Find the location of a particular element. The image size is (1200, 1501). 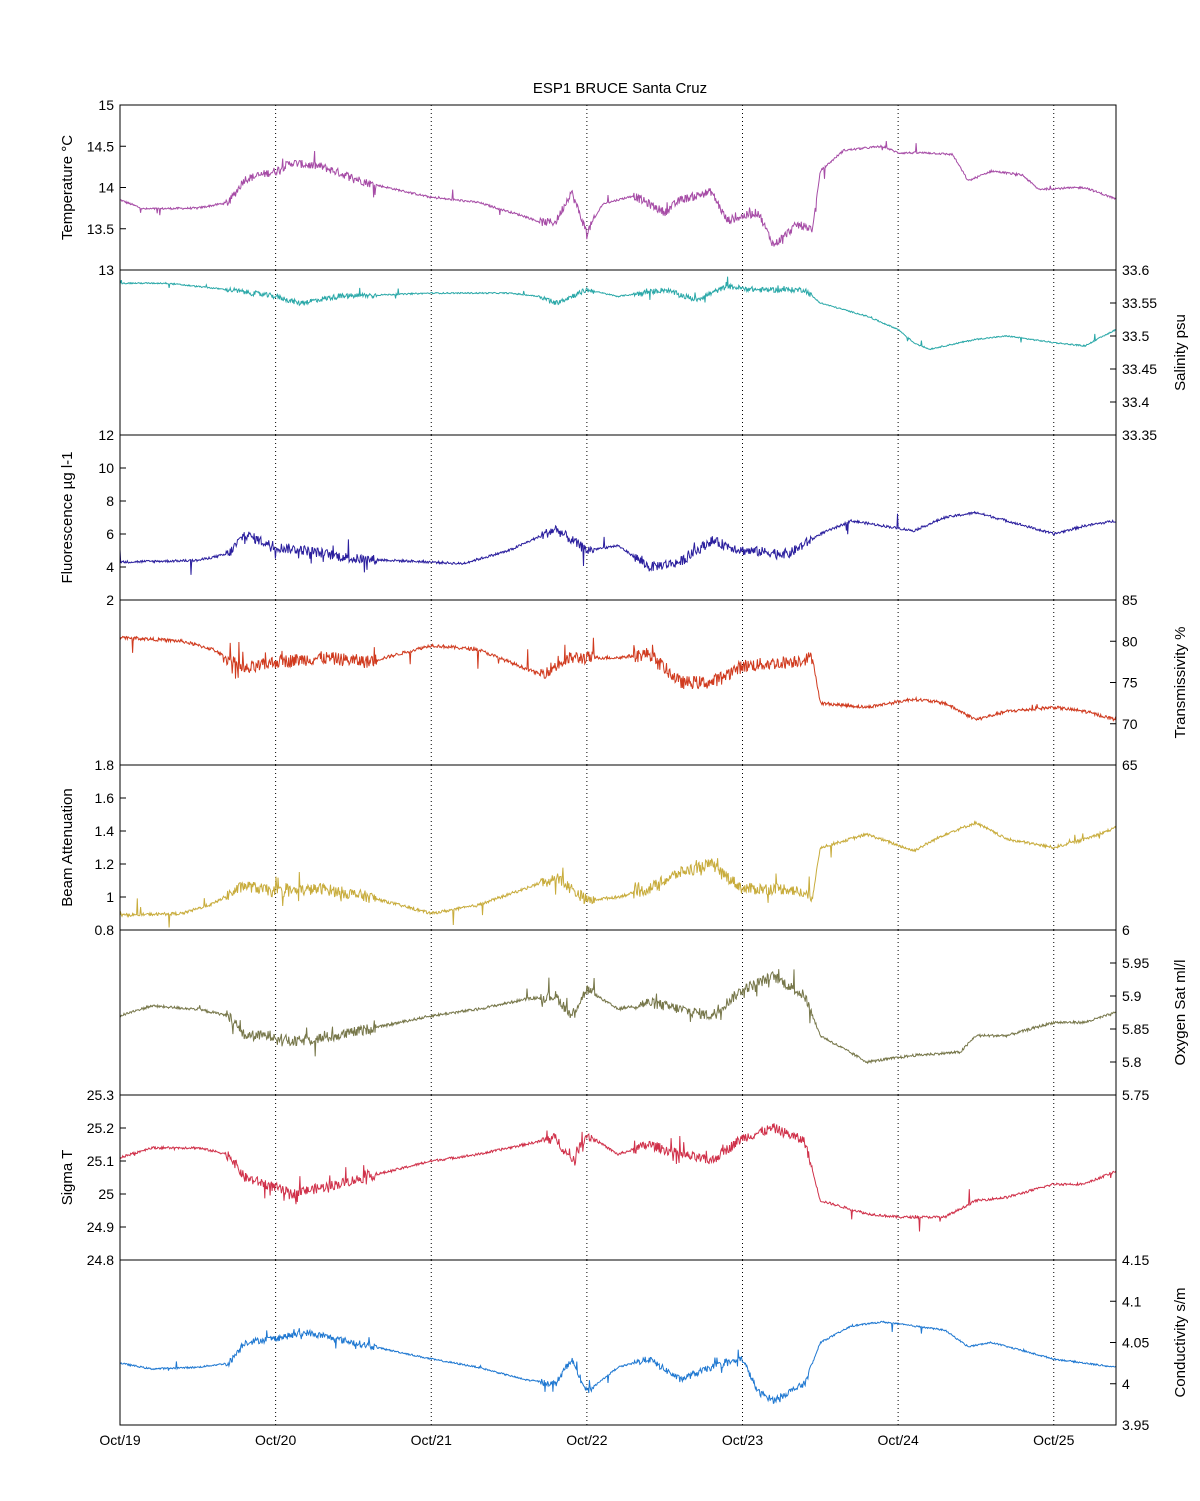

series-line-conductivity is located at coordinates (618, 1362).